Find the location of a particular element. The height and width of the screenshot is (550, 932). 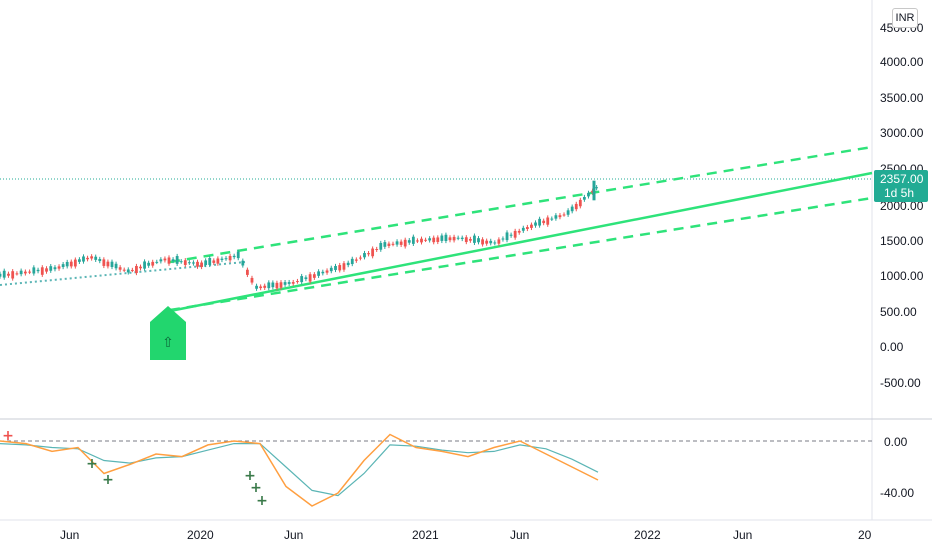

last-price-label: 2357.00 is located at coordinates (902, 179).